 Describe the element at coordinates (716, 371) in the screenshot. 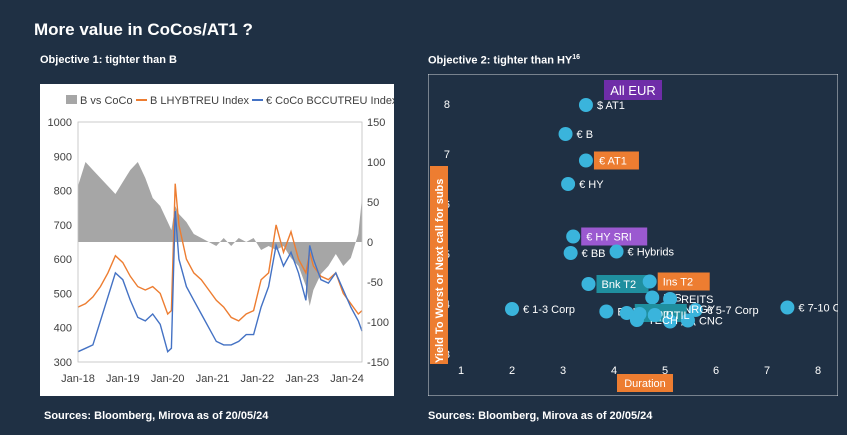

I see `x-tick-label: 6` at that location.